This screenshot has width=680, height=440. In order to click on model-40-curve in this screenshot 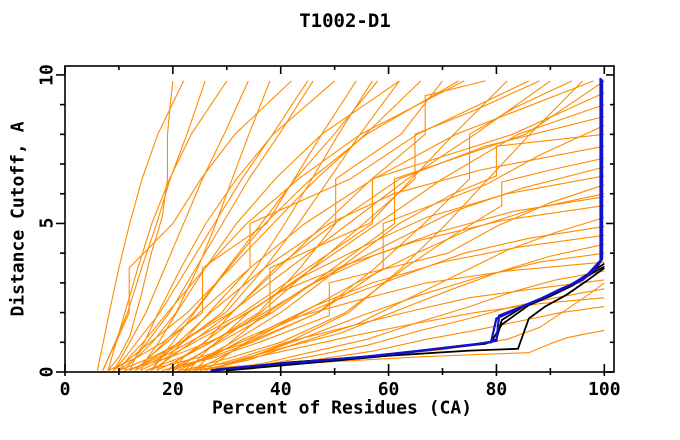, I will do `click(396, 325)`.